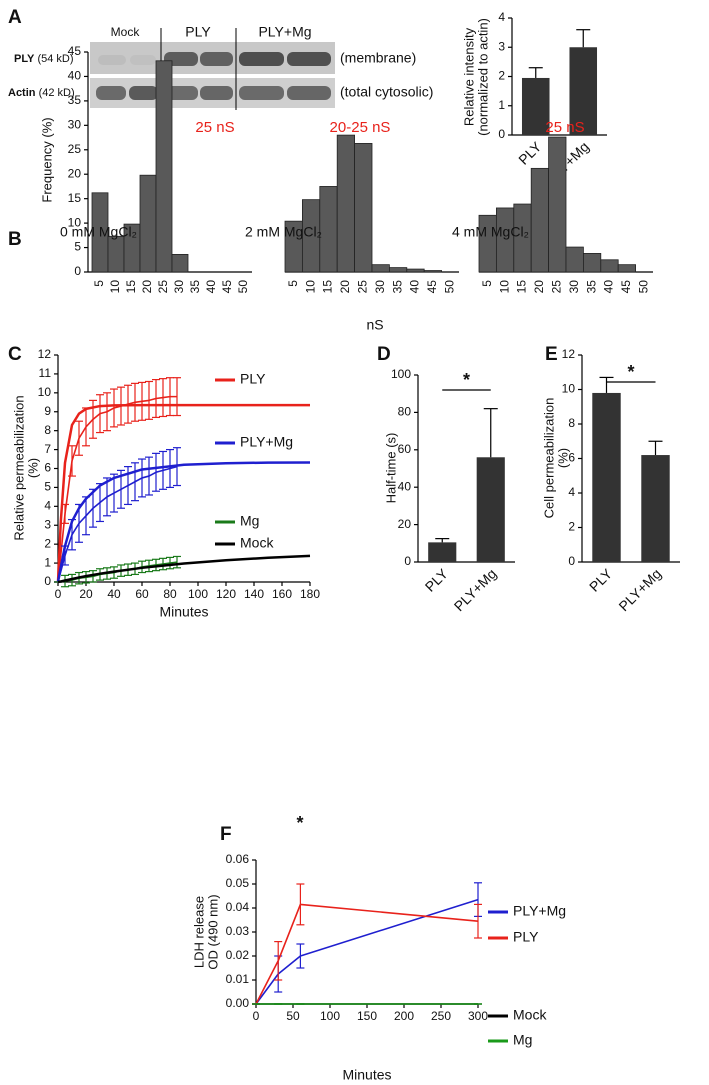  I want to click on x-tick-label: 300, so click(478, 1016).